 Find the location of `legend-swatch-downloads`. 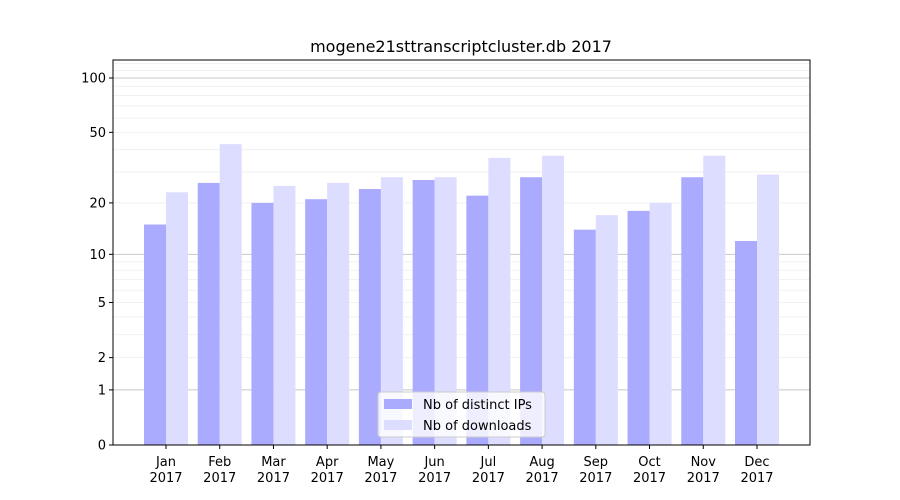

legend-swatch-downloads is located at coordinates (398, 425).